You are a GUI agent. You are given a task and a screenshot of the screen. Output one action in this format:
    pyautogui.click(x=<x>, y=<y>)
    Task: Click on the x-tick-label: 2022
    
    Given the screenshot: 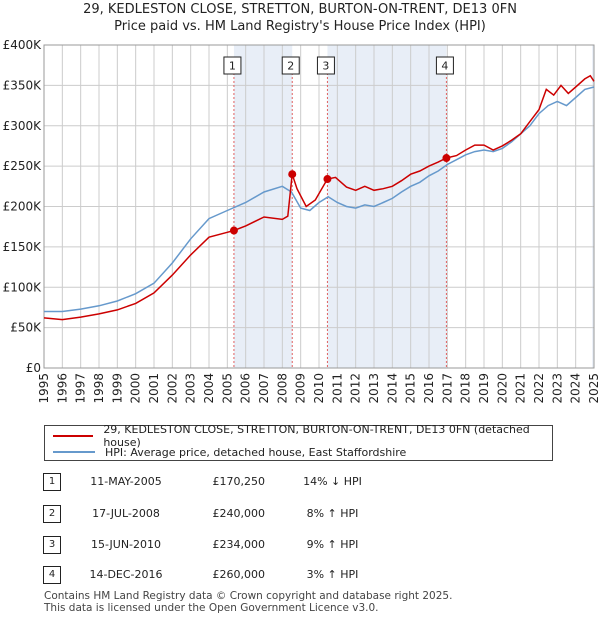 What is the action you would take?
    pyautogui.click(x=539, y=388)
    